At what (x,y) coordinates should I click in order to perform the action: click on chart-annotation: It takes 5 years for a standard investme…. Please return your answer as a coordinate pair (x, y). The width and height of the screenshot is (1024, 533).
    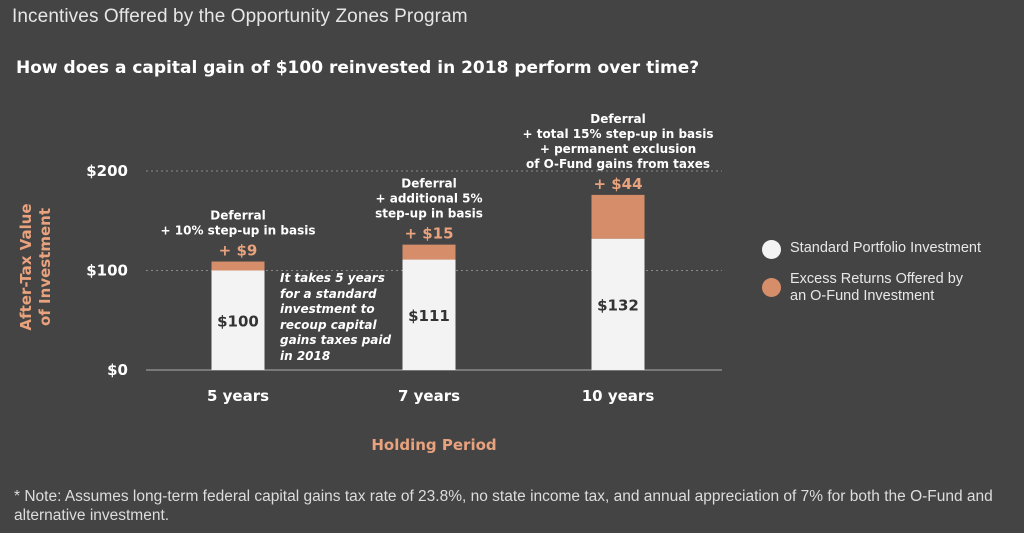
    Looking at the image, I should click on (336, 317).